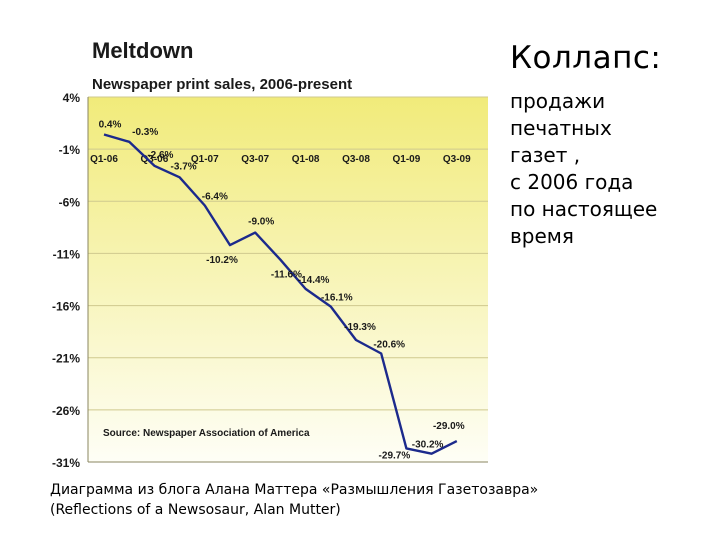 This screenshot has height=540, width=720. Describe the element at coordinates (360, 327) in the screenshot. I see `data-label: -19.3%` at that location.